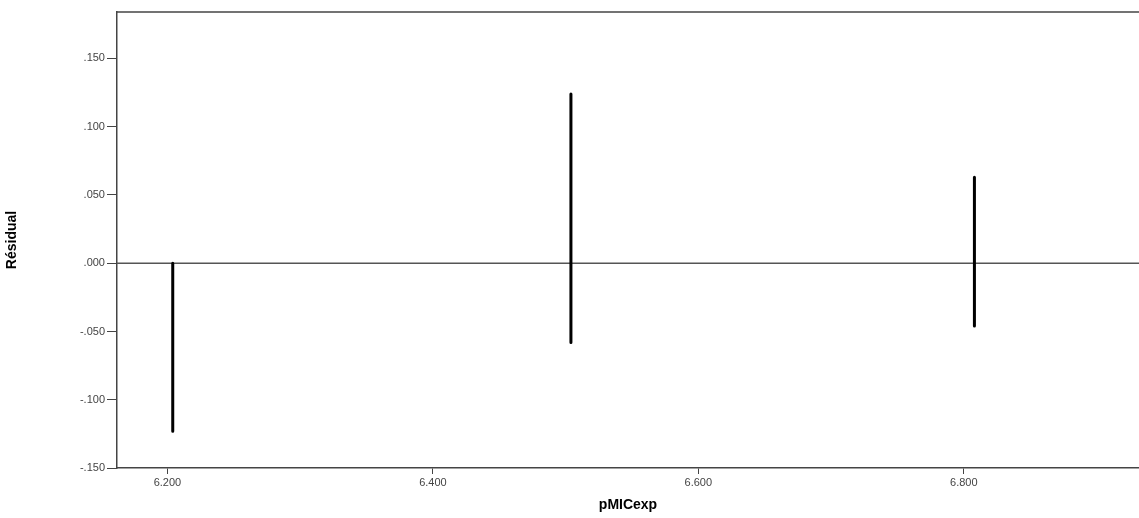  I want to click on x-tick-label: 6.600, so click(698, 481).